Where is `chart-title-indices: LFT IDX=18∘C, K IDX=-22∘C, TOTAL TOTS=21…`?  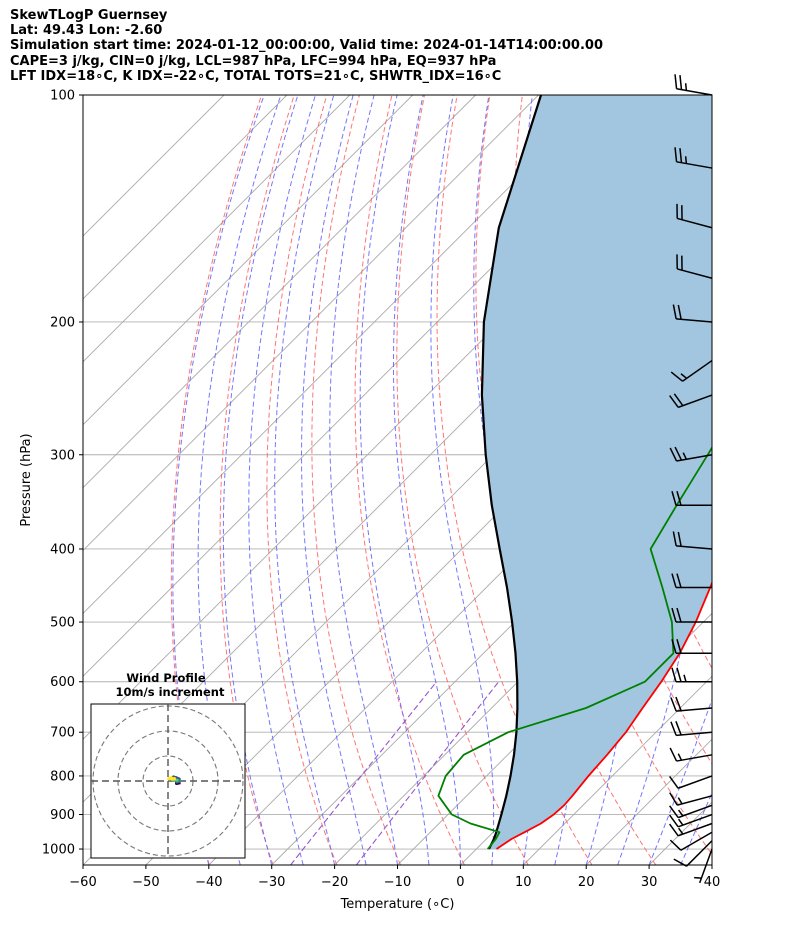 chart-title-indices: LFT IDX=18∘C, K IDX=-22∘C, TOTAL TOTS=21… is located at coordinates (256, 76).